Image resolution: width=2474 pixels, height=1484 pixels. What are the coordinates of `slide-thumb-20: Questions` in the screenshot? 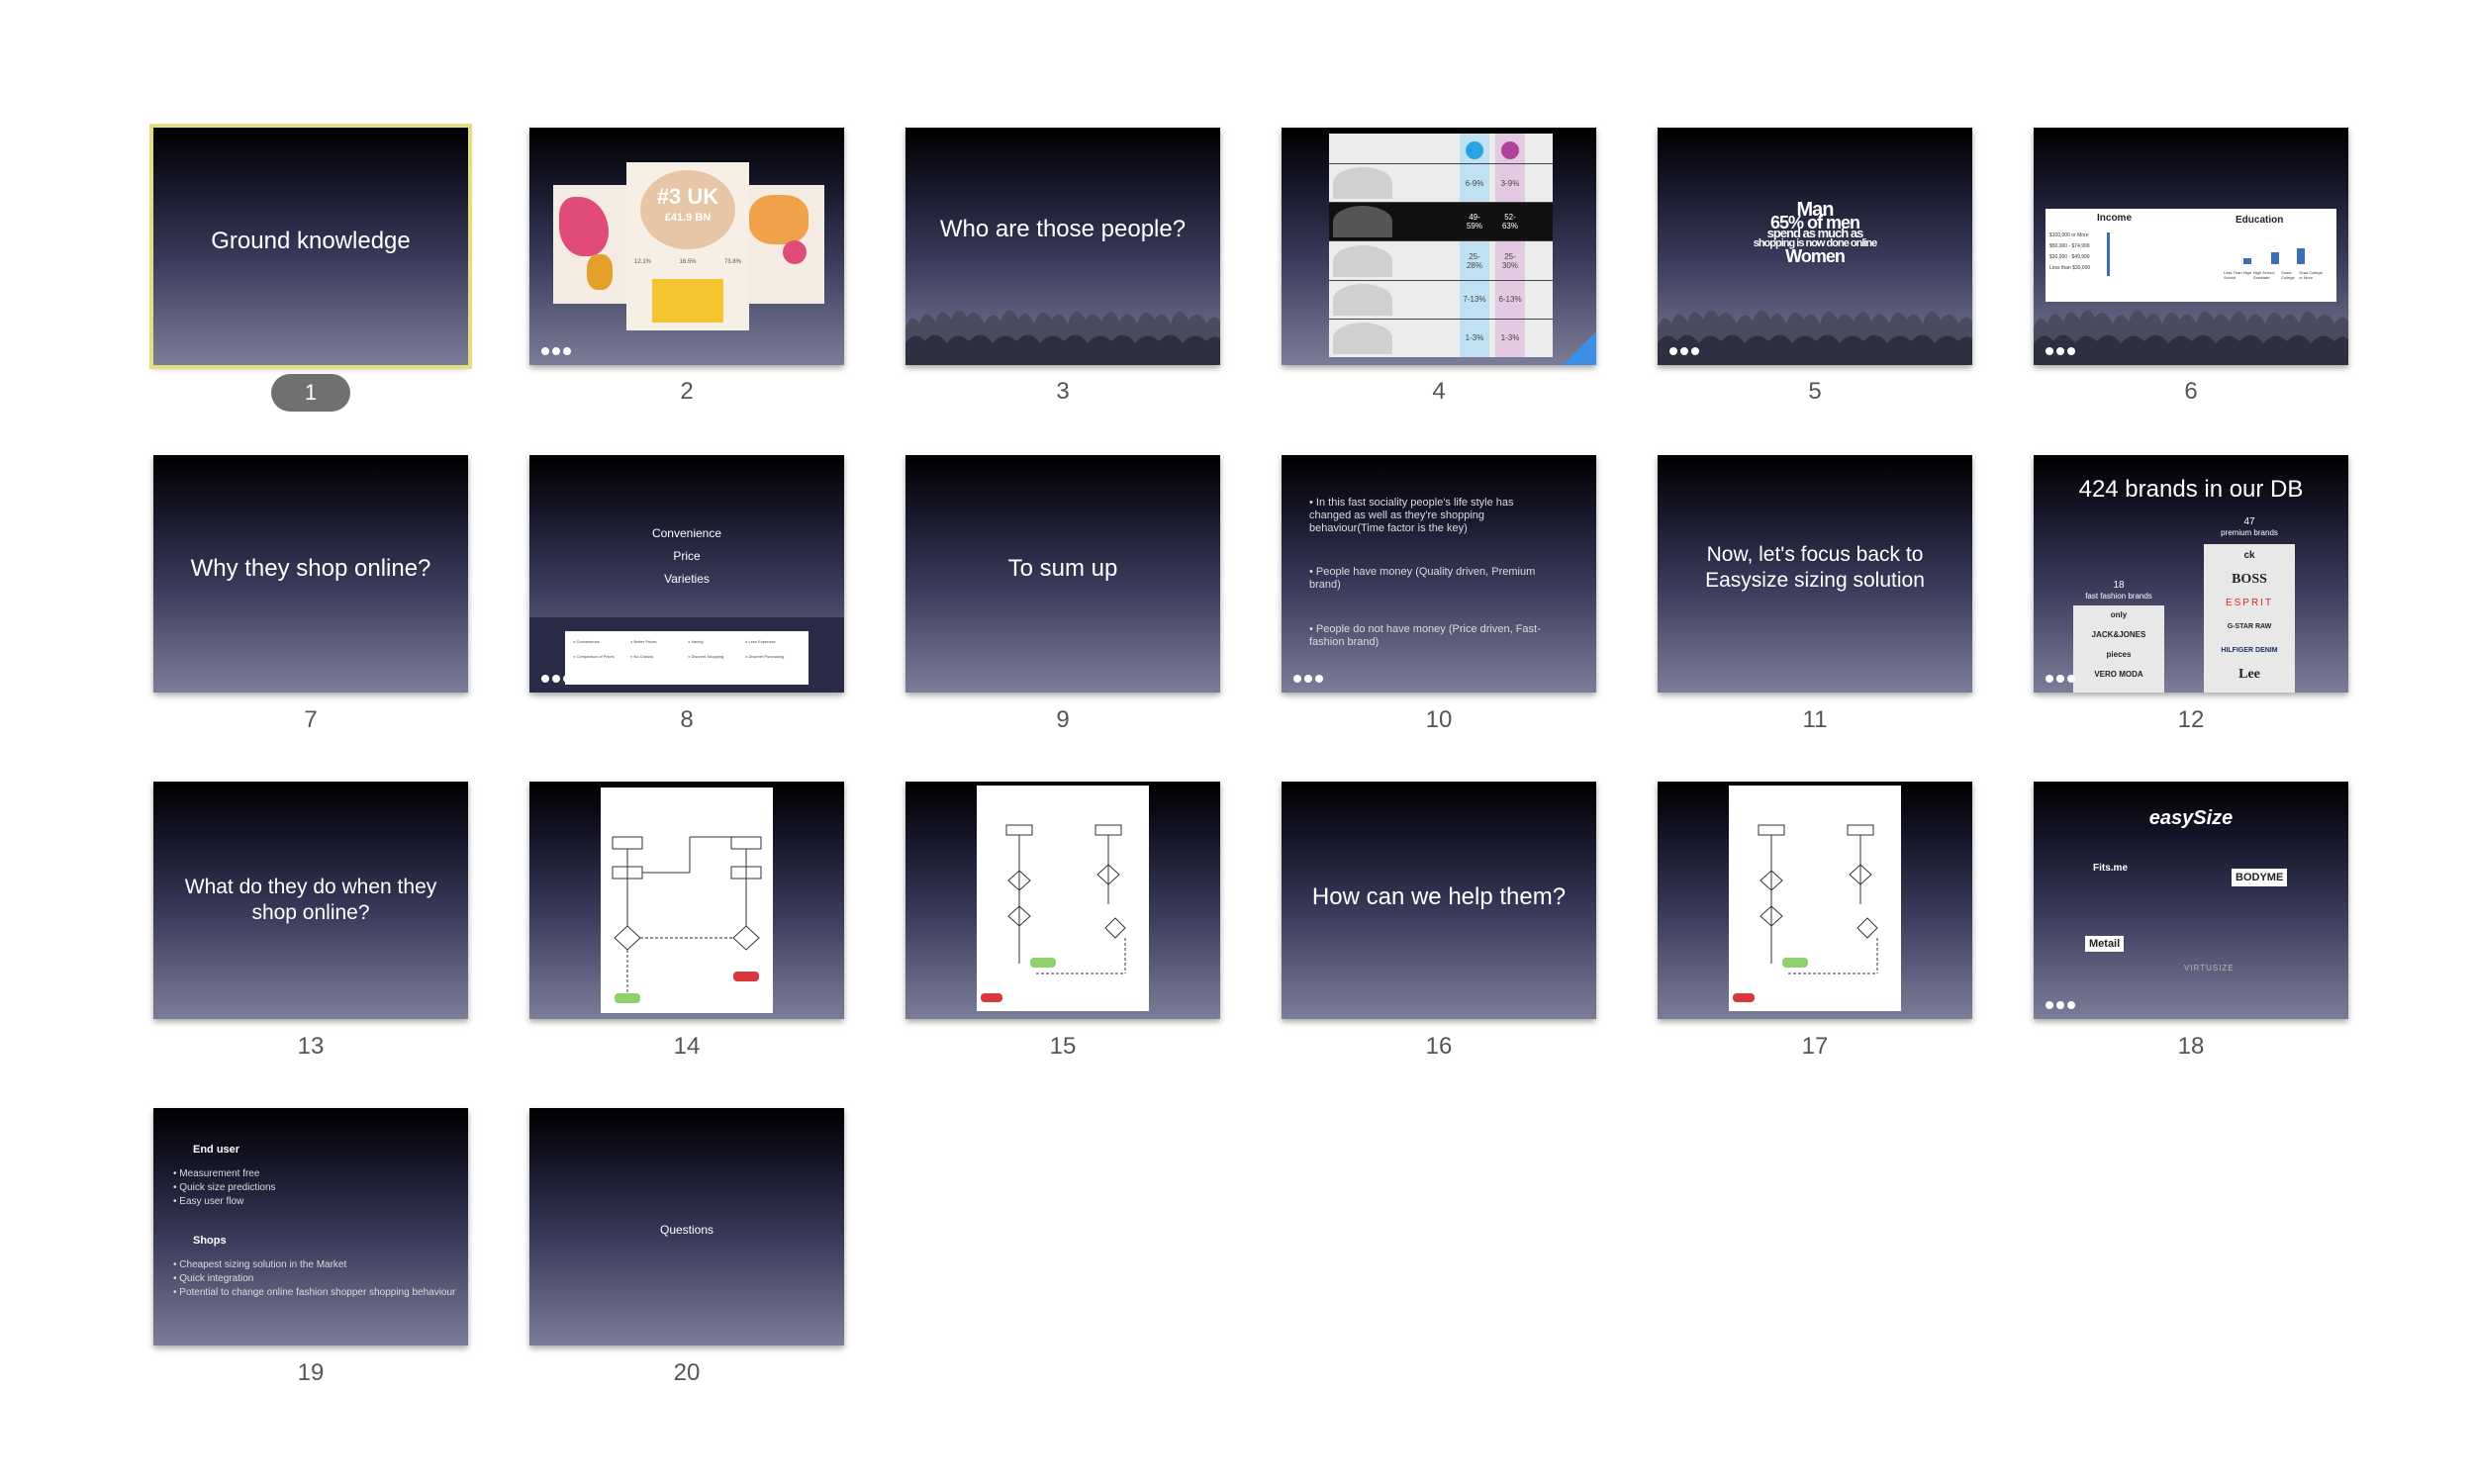 It's located at (687, 1226).